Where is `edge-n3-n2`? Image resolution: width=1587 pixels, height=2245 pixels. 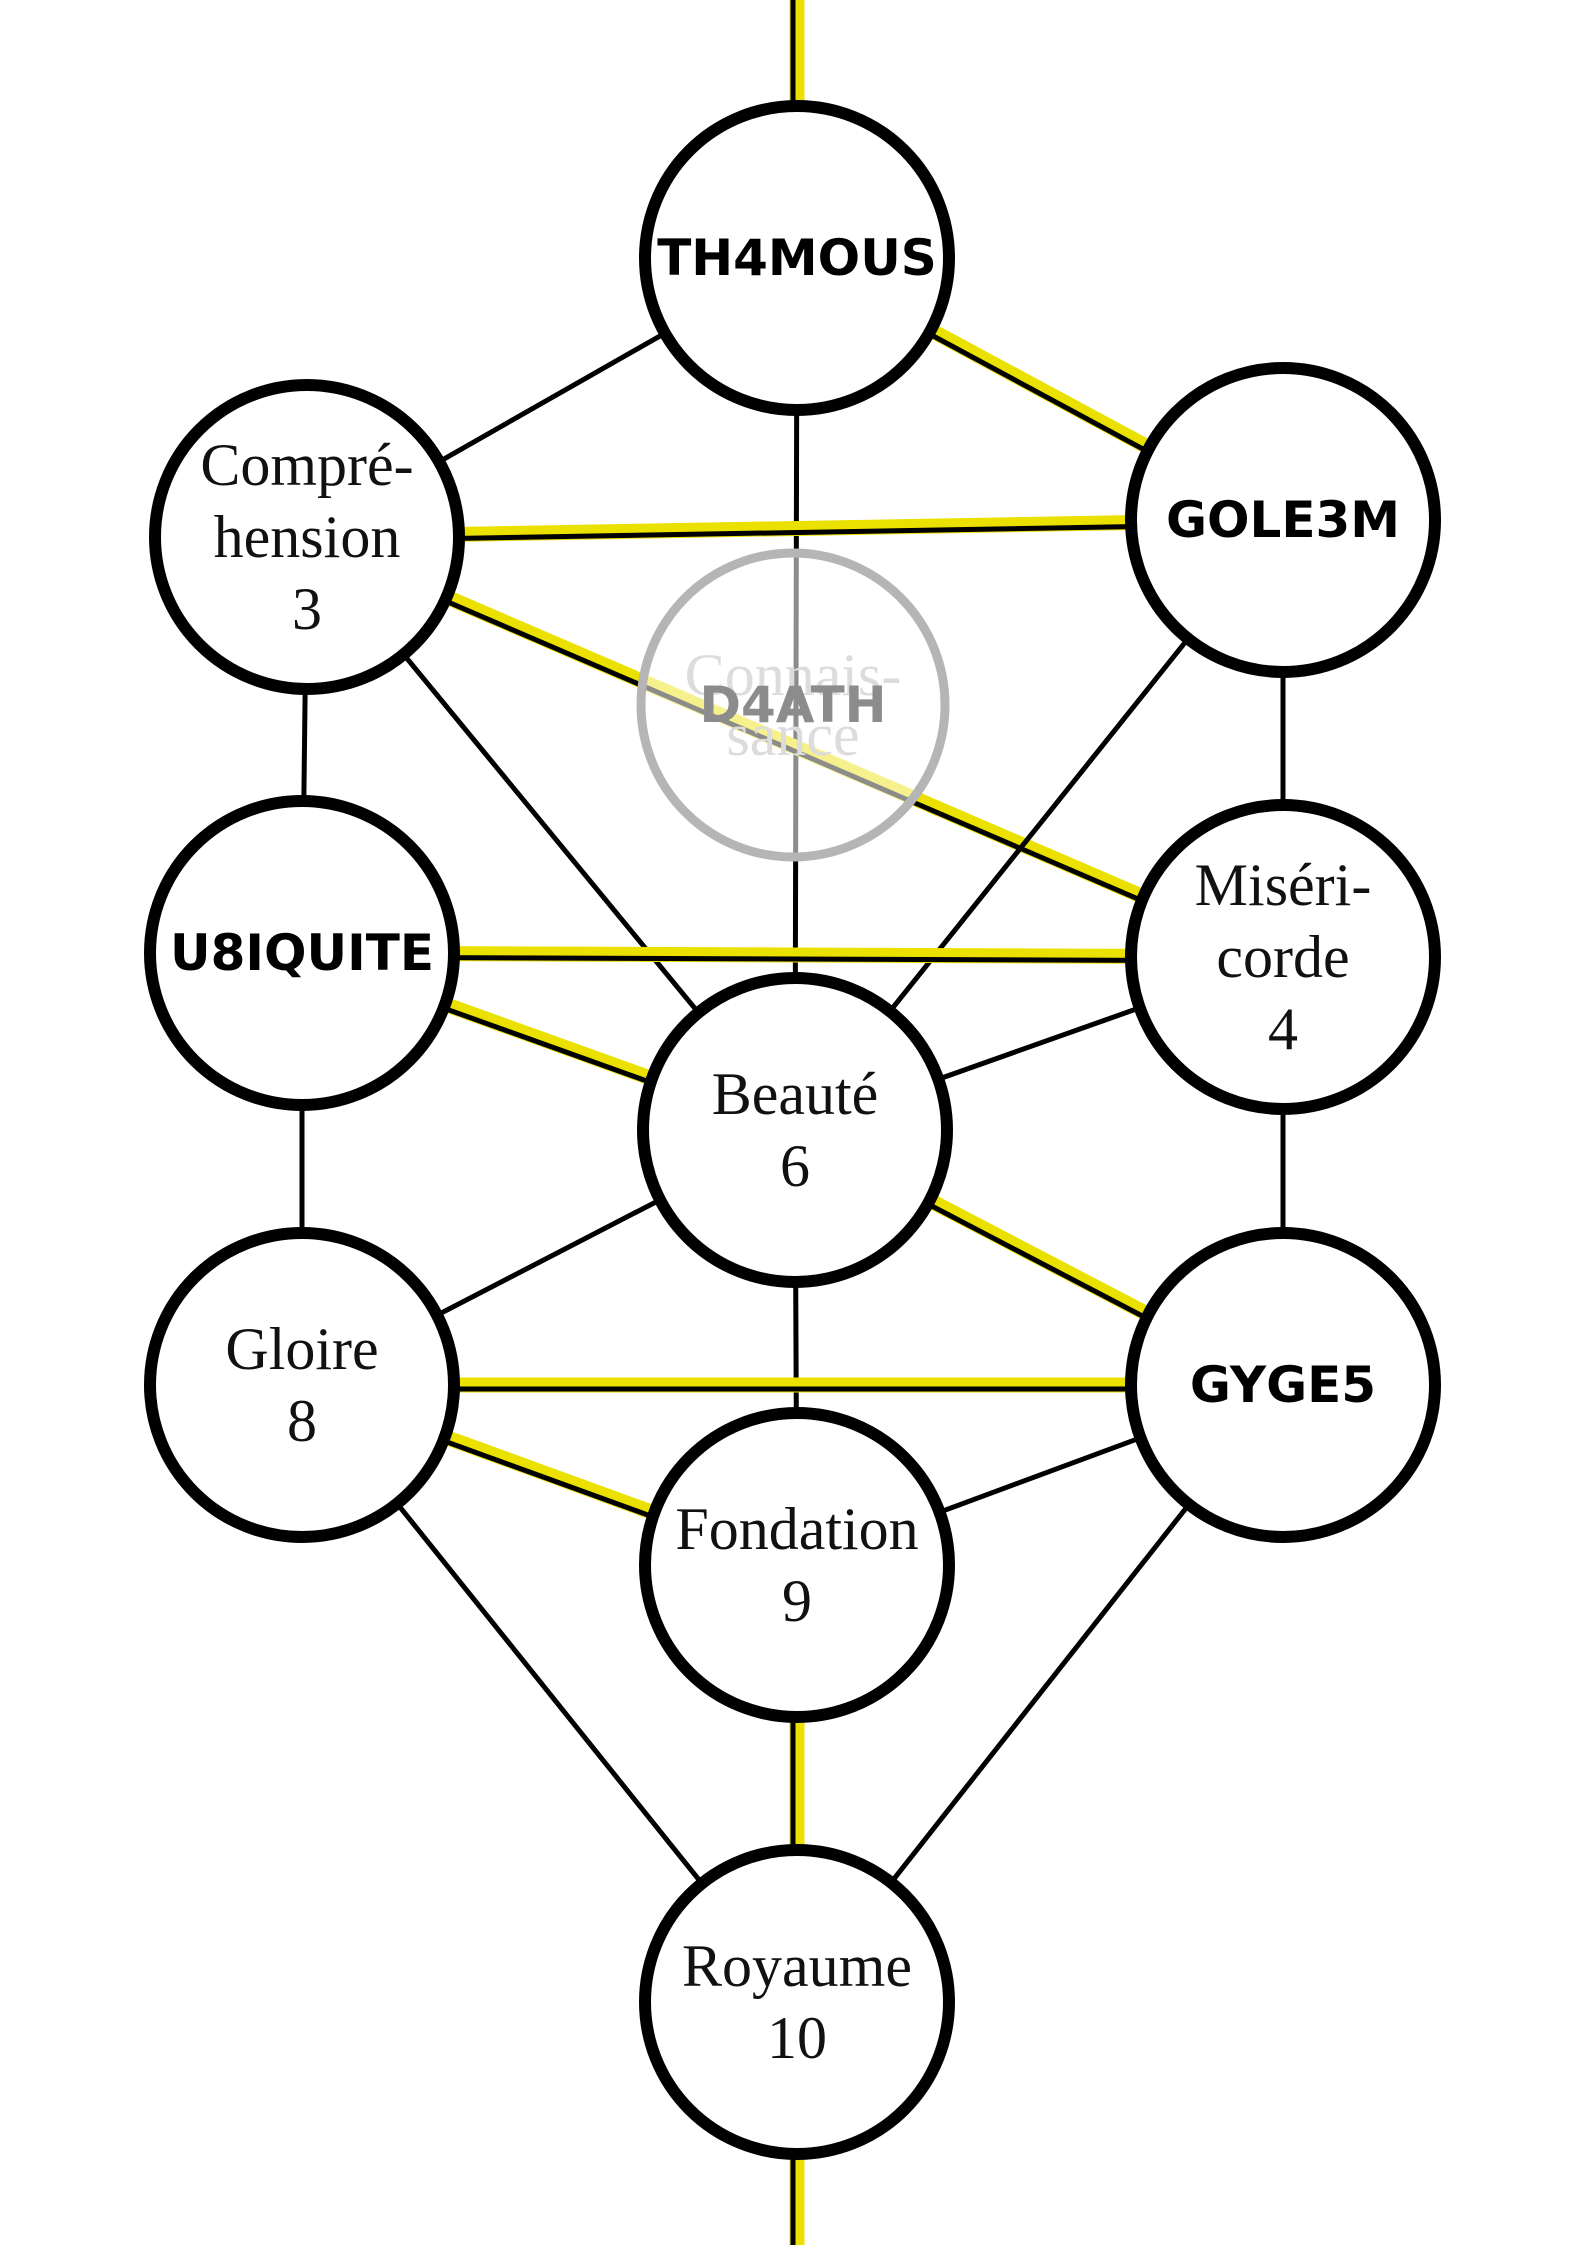 edge-n3-n2 is located at coordinates (795, 528).